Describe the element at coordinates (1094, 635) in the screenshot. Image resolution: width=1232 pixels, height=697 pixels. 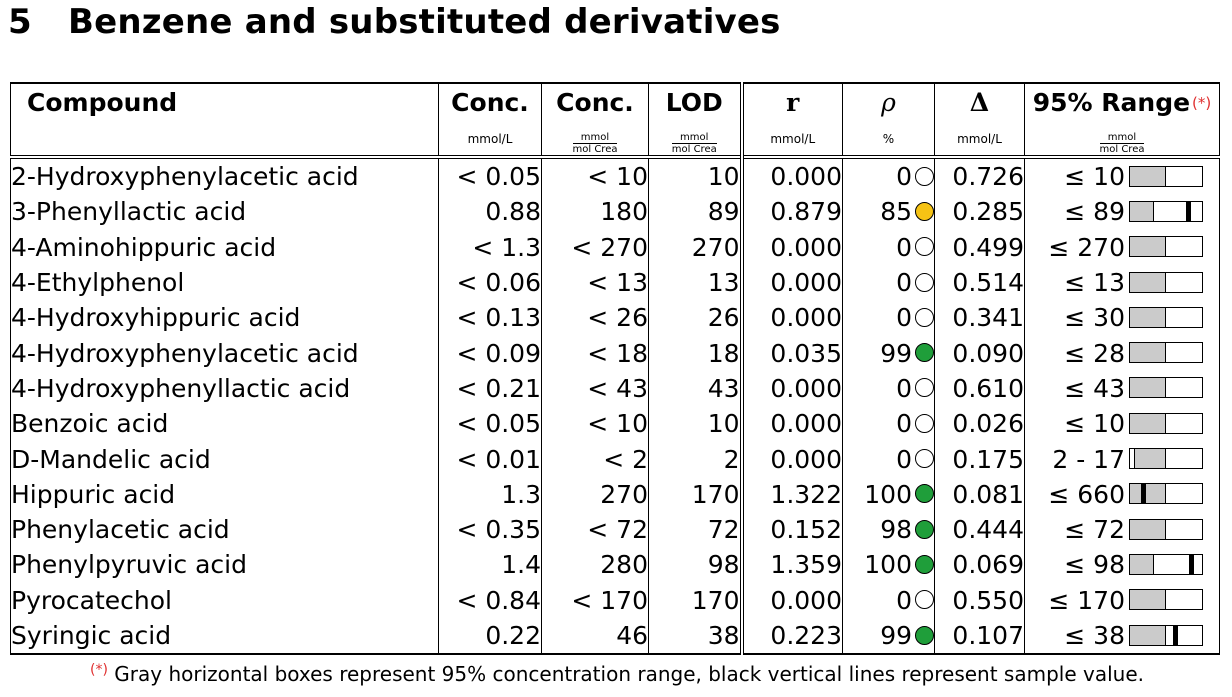
I see `range-value: ≤ 38` at that location.